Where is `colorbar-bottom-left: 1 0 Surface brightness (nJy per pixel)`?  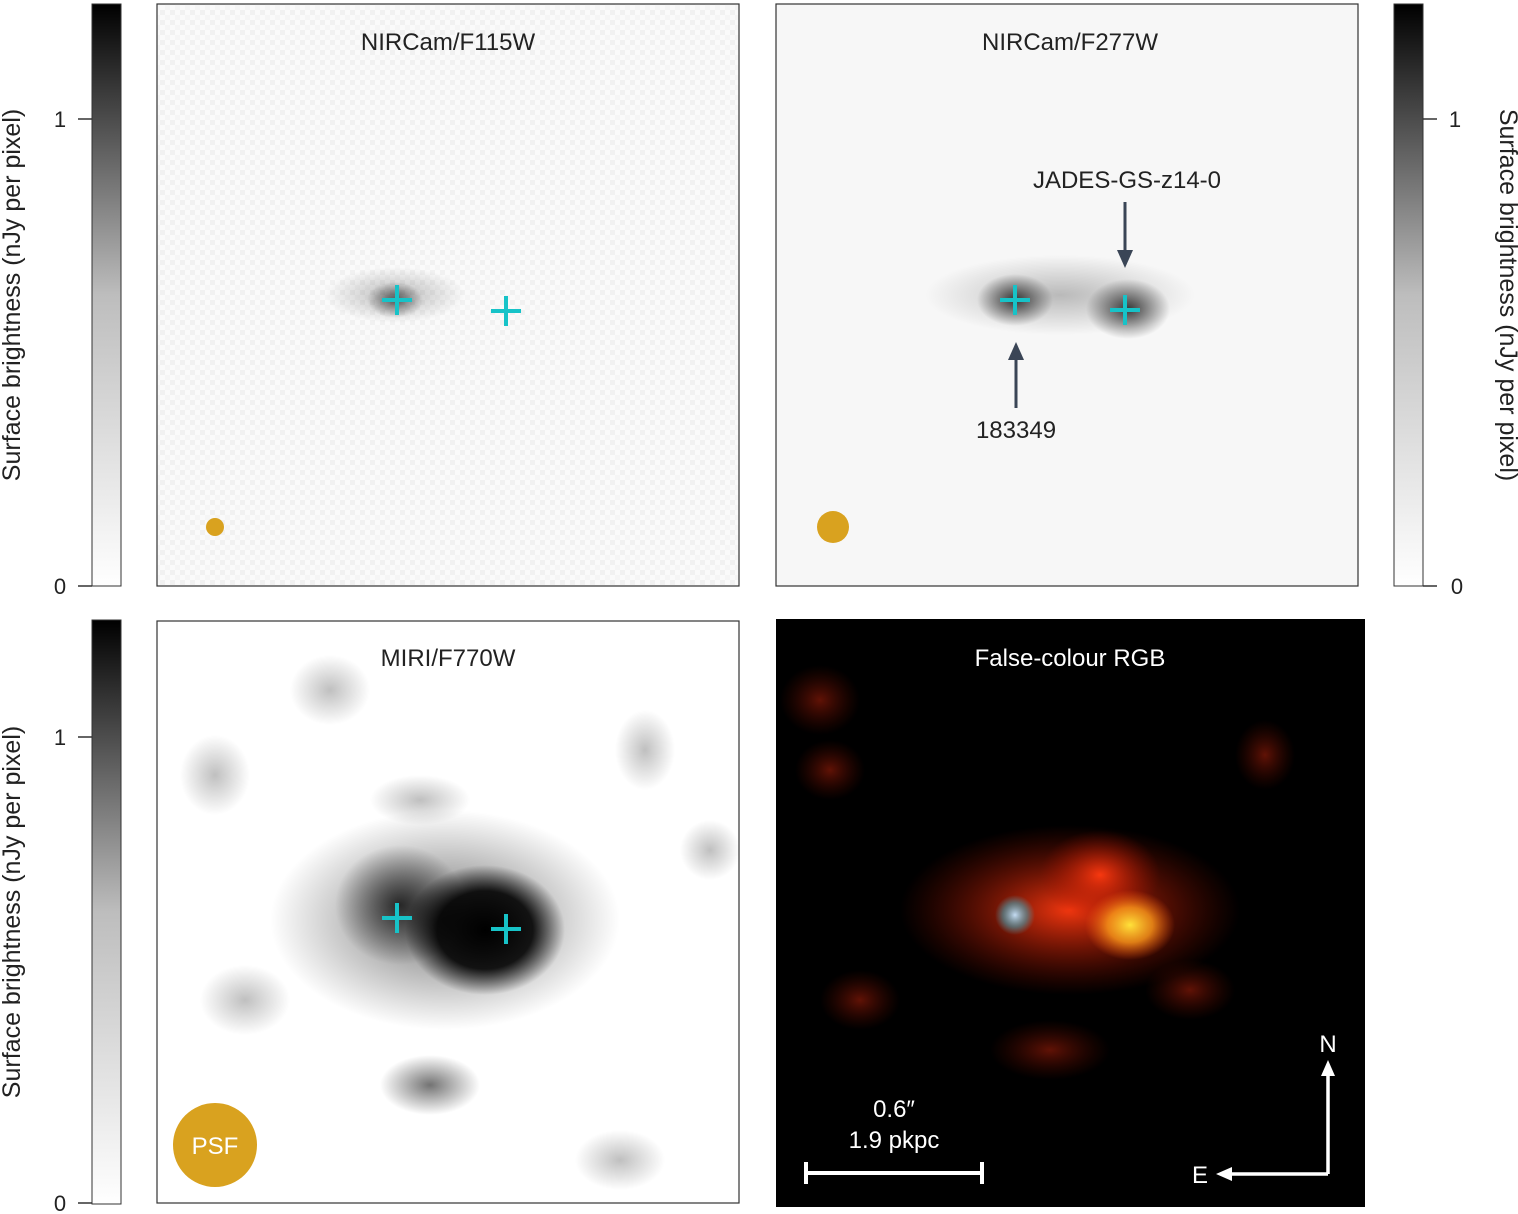
colorbar-bottom-left: 1 0 Surface brightness (nJy per pixel) is located at coordinates (61, 916).